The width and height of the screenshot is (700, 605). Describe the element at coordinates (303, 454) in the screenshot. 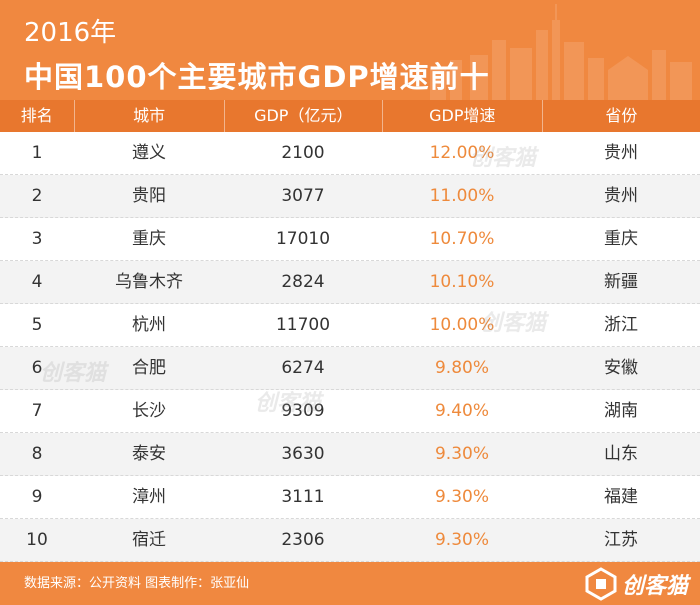

I see `gdp-cell: 3630` at that location.